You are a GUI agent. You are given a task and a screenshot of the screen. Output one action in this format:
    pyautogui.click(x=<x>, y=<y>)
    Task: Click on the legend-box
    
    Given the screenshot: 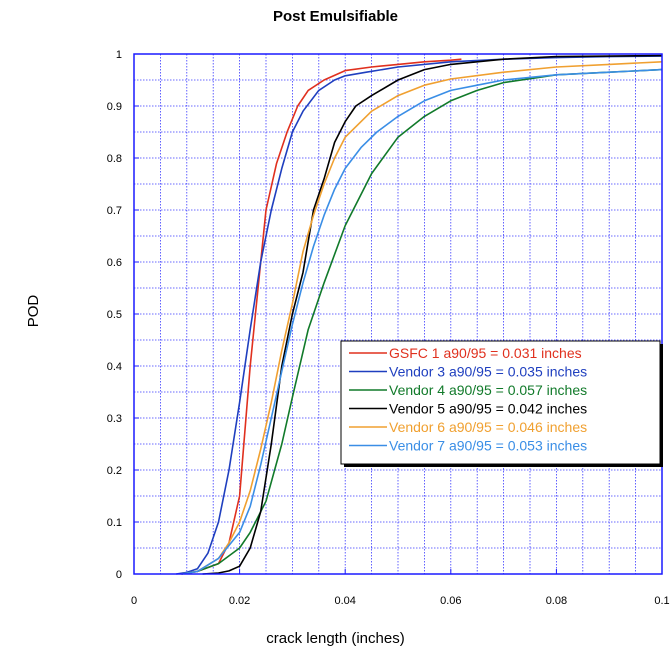 What is the action you would take?
    pyautogui.click(x=500, y=402)
    